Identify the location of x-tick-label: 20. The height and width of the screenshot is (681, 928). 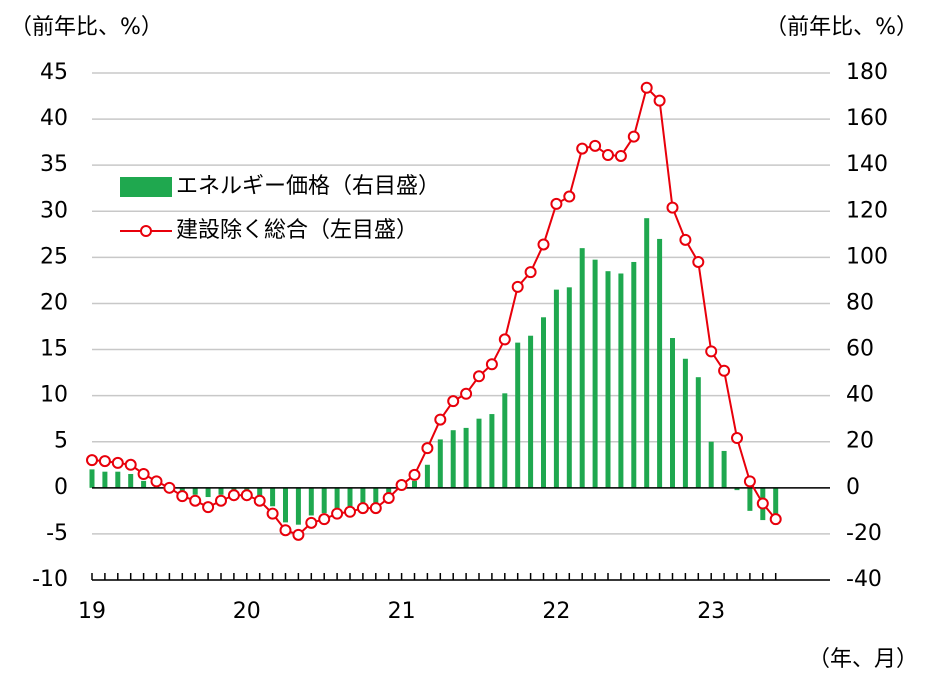
(247, 611).